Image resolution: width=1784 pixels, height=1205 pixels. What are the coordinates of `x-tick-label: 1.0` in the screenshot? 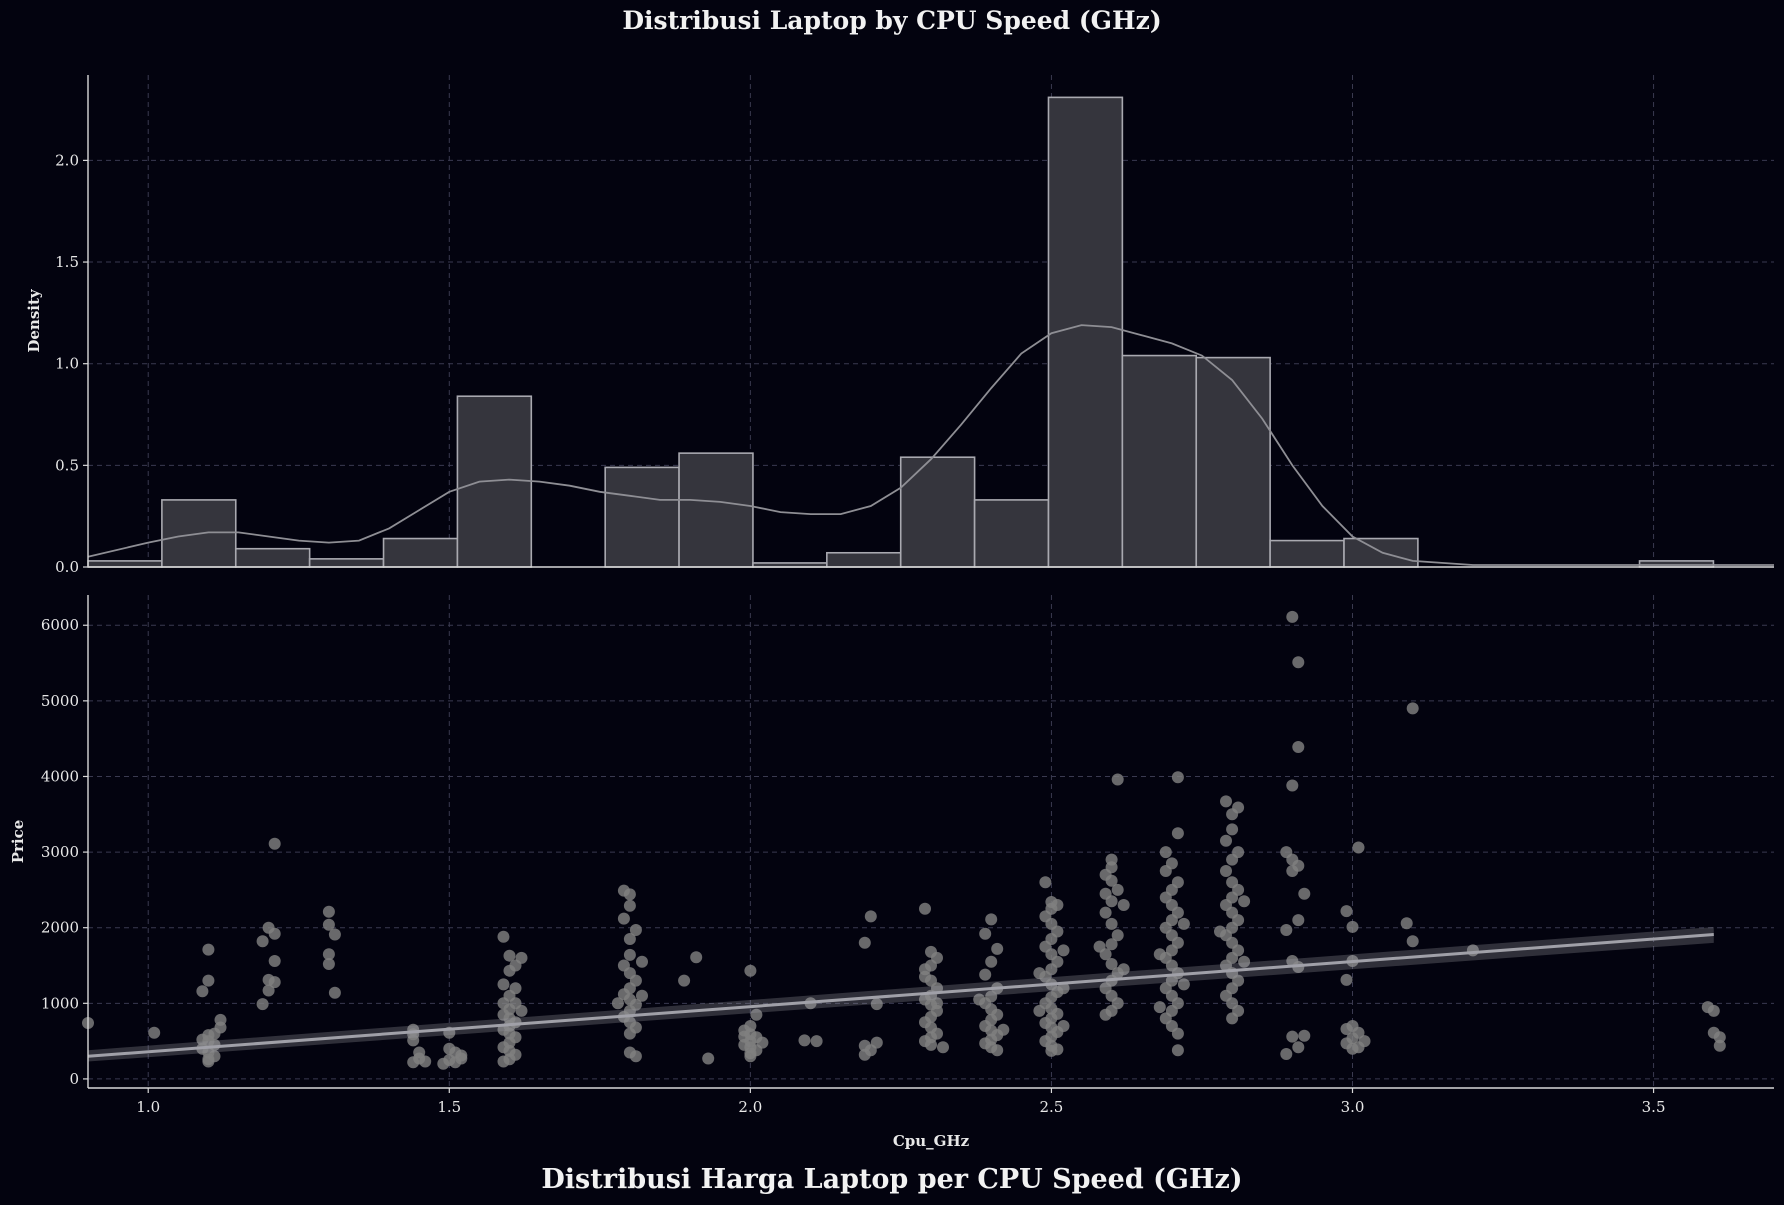 It's located at (148, 1107).